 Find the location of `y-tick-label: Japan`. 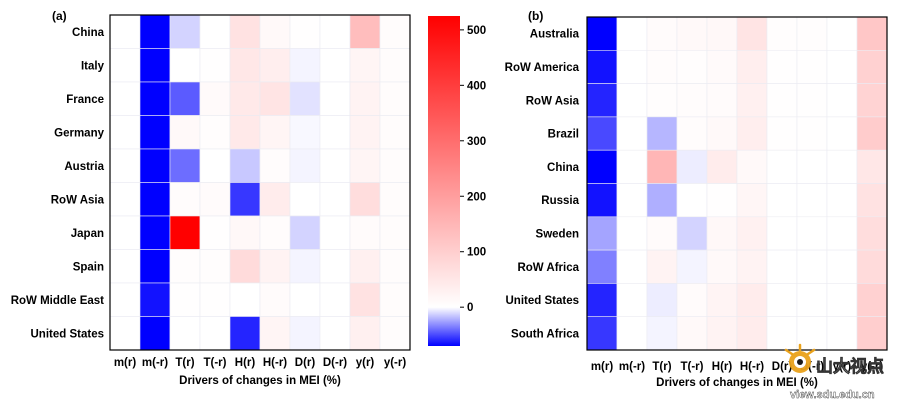

y-tick-label: Japan is located at coordinates (87, 234).